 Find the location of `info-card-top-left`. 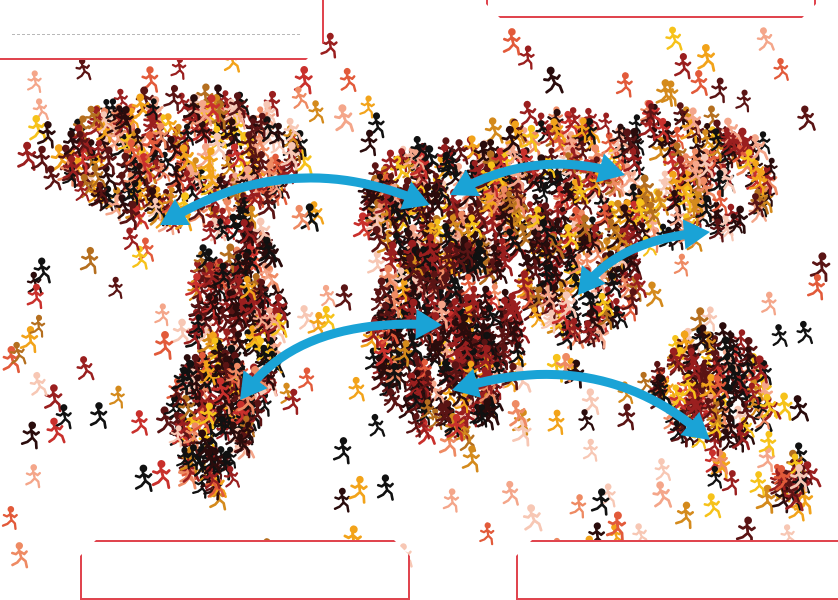

info-card-top-left is located at coordinates (162, 30).